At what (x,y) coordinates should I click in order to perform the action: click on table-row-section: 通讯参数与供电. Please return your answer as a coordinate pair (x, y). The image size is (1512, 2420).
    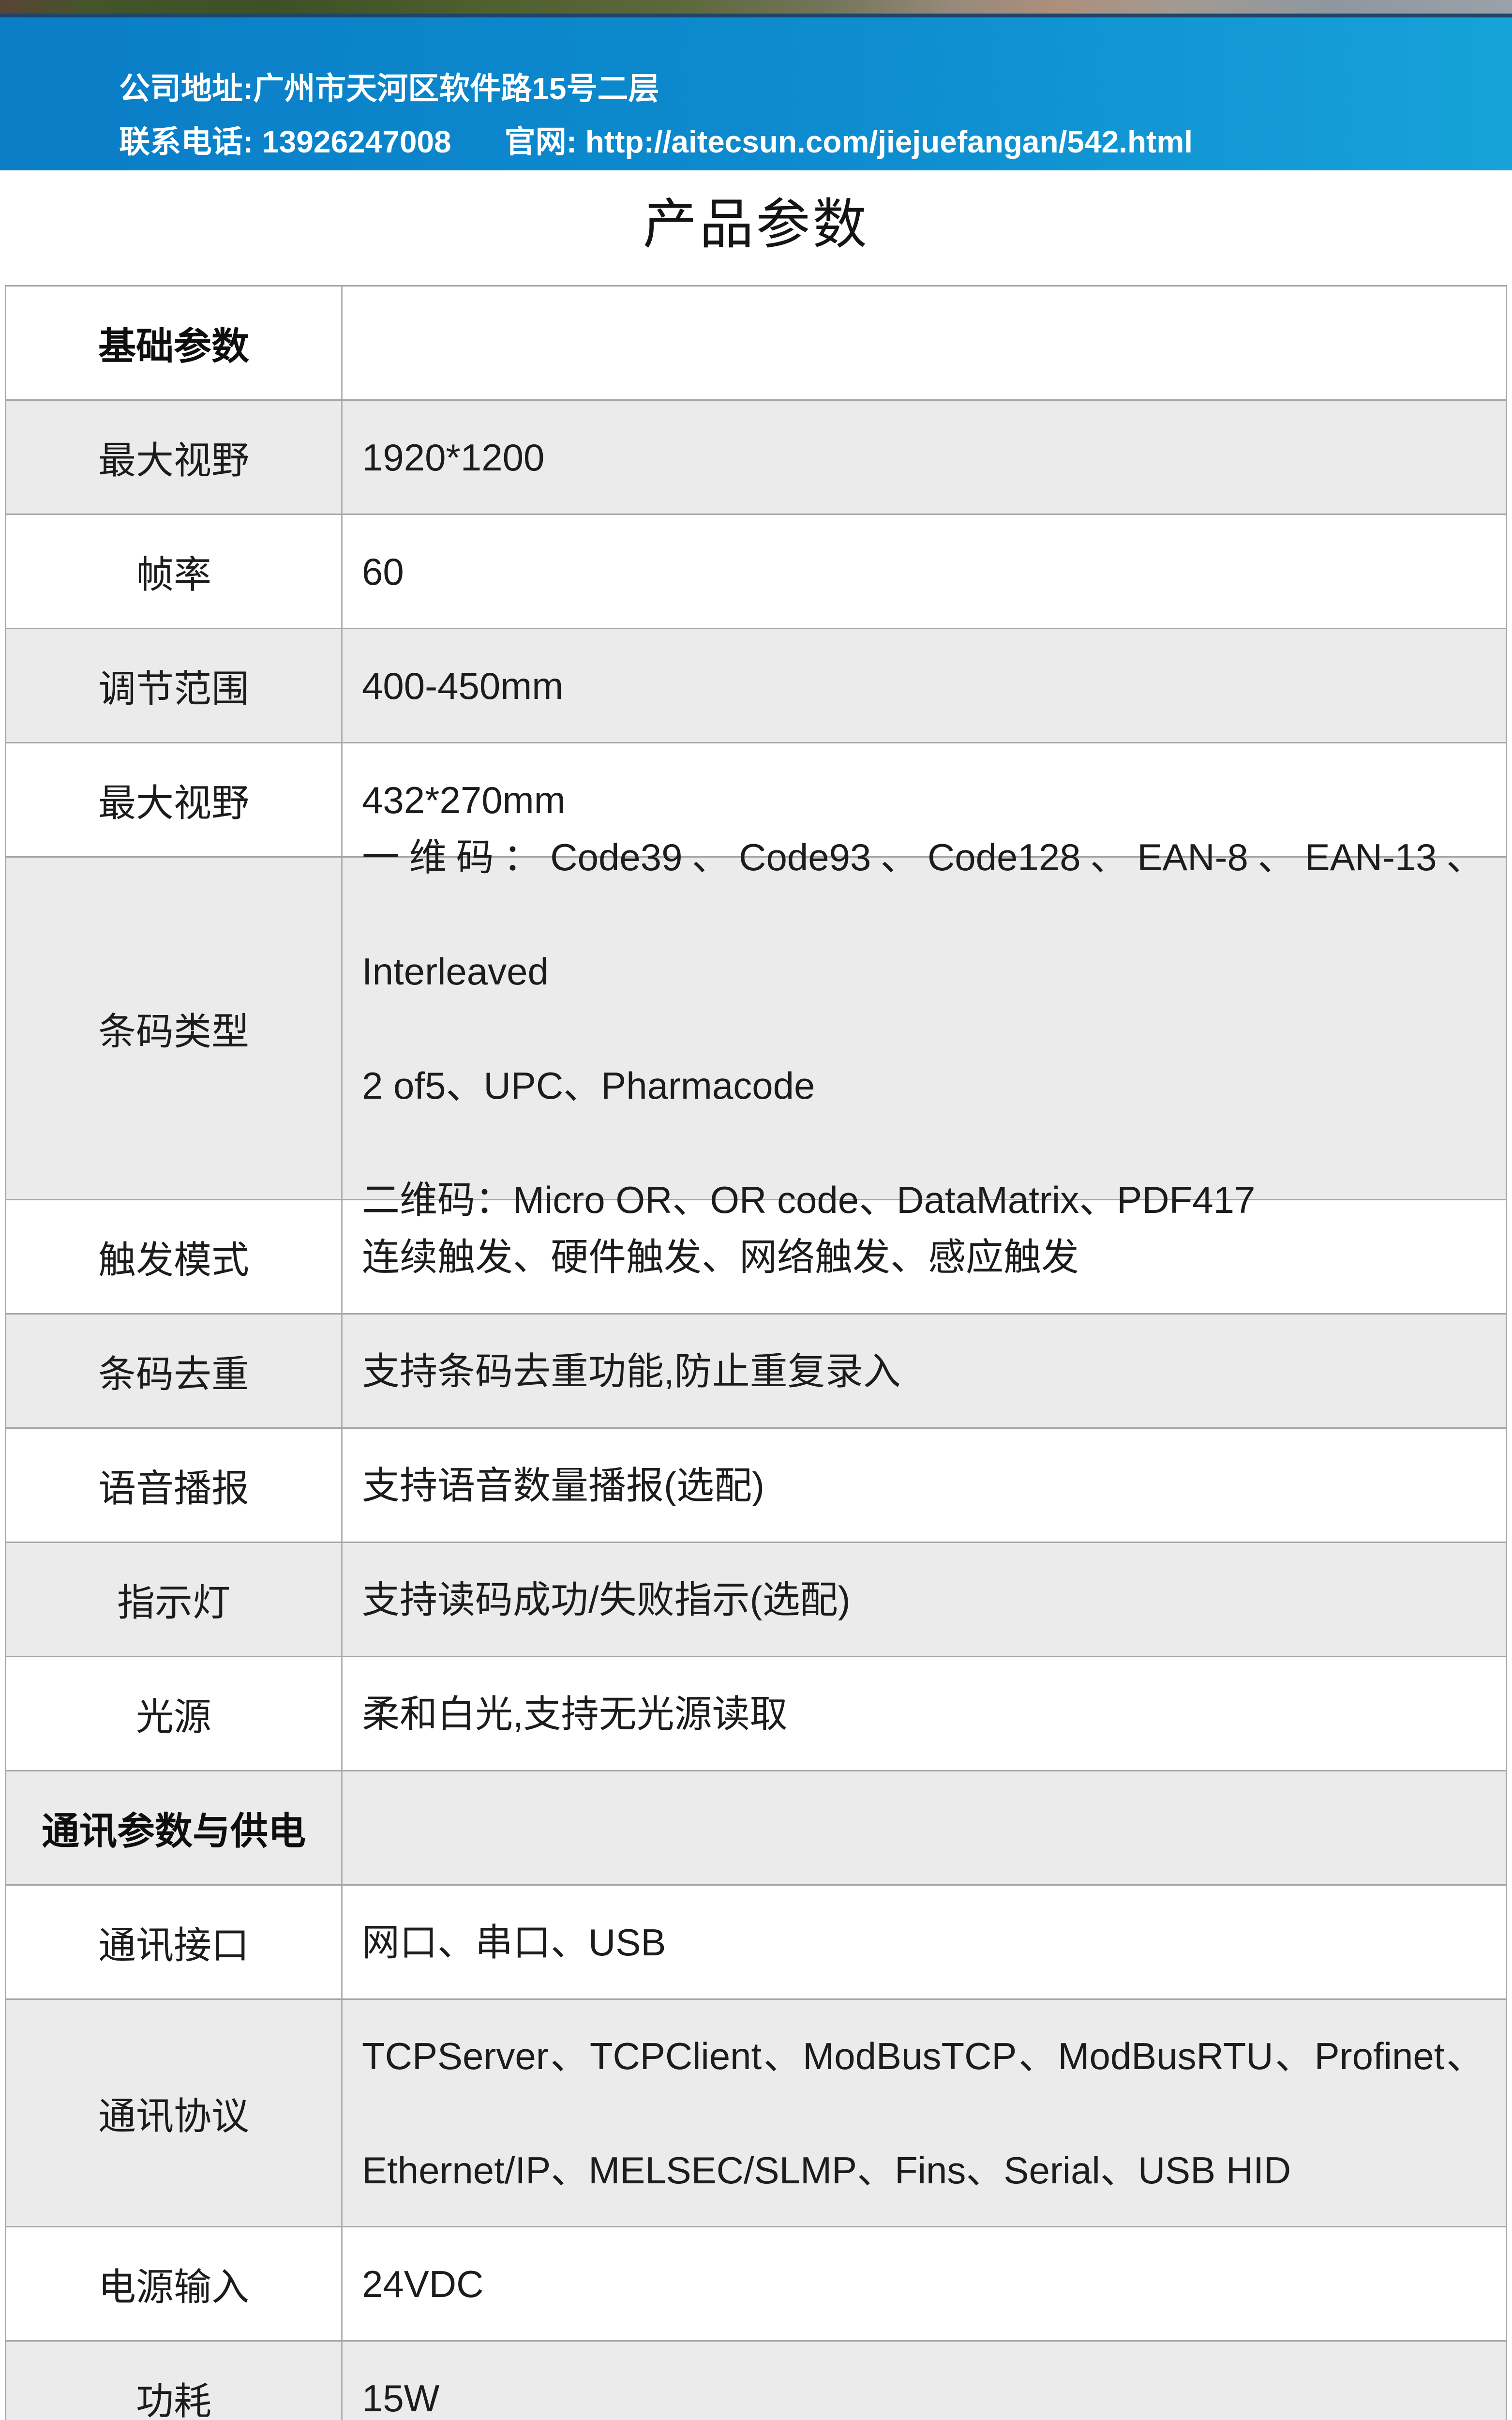
    Looking at the image, I should click on (756, 1827).